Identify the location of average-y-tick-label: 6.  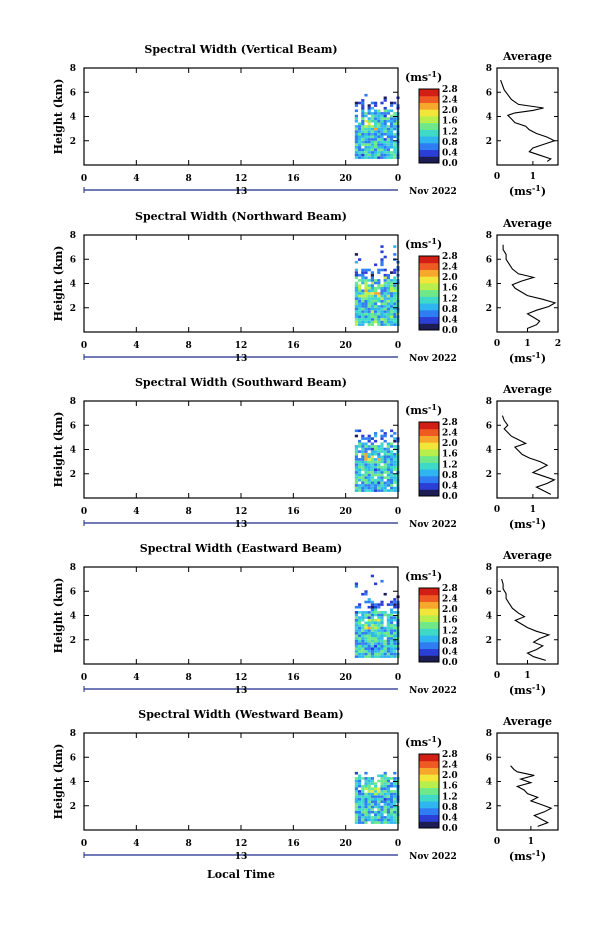
(489, 592).